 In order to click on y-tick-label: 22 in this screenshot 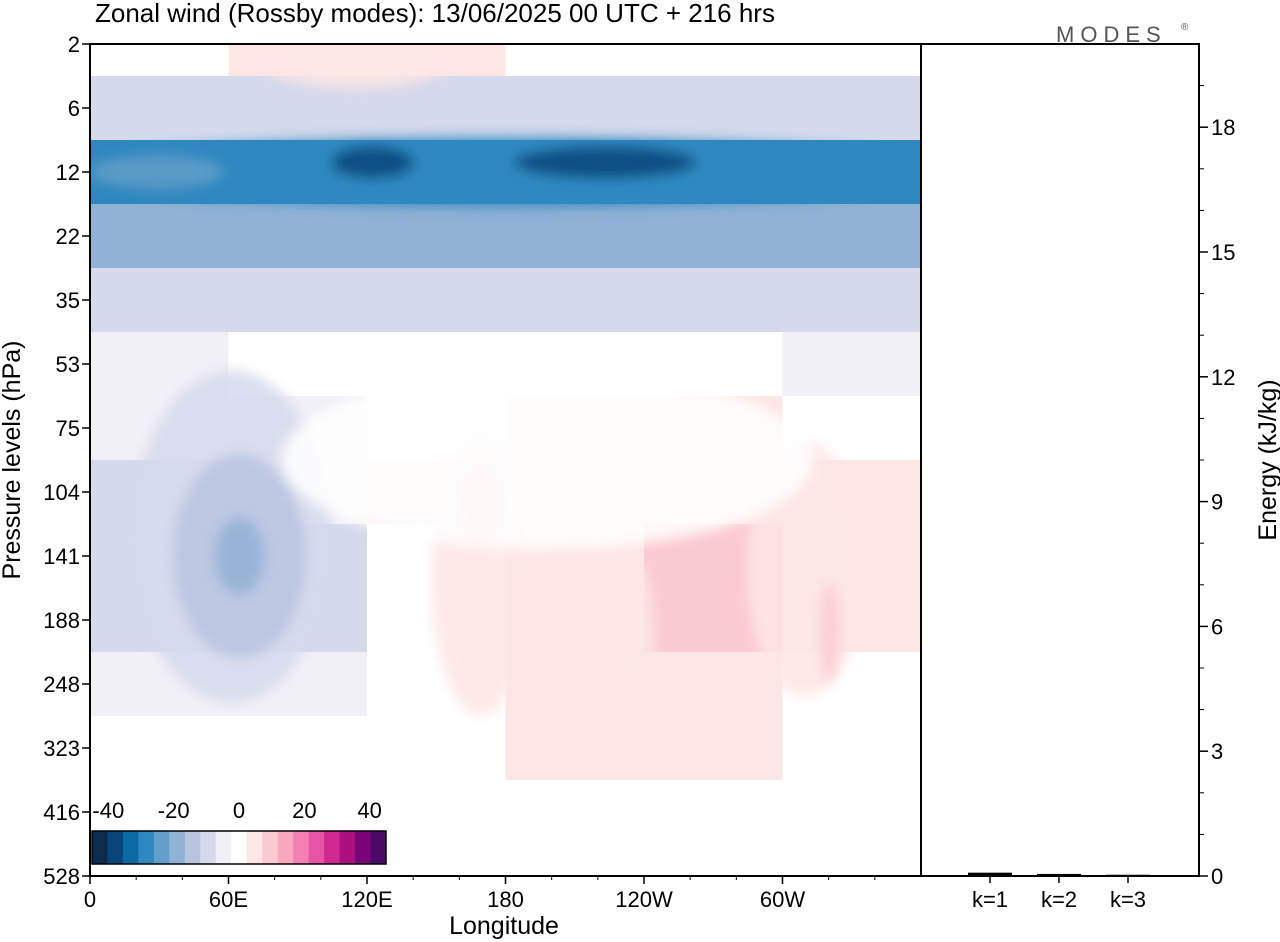, I will do `click(68, 236)`.